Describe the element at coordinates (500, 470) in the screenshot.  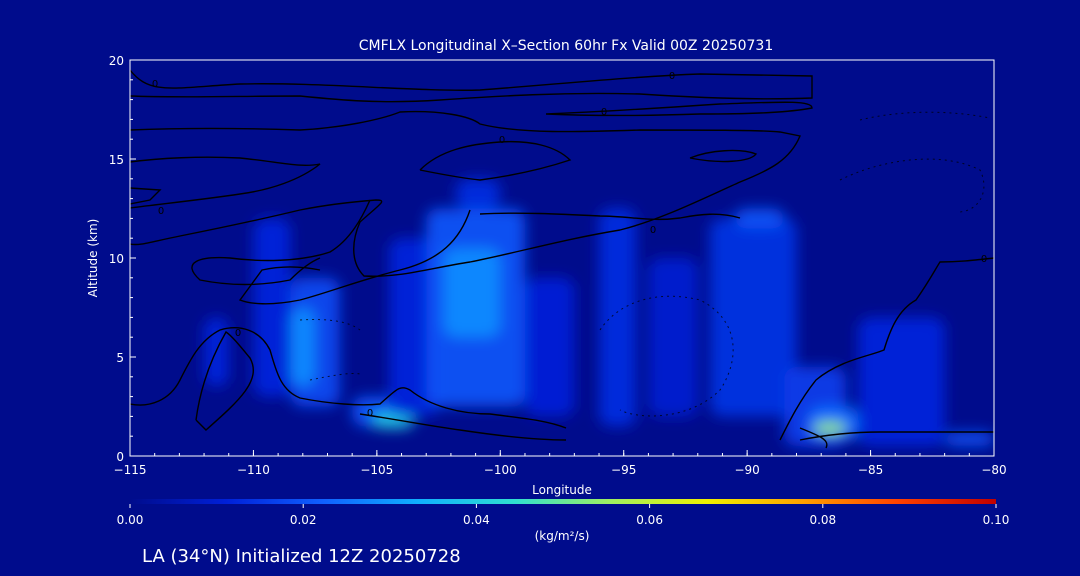
I see `x-tick-label: −100` at that location.